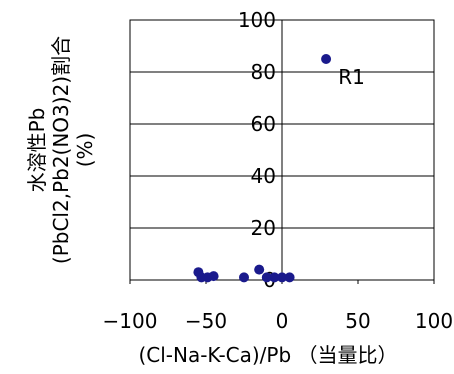 This screenshot has width=454, height=374. Describe the element at coordinates (85, 150) in the screenshot. I see `y-axis-title-line-3: (%)` at that location.